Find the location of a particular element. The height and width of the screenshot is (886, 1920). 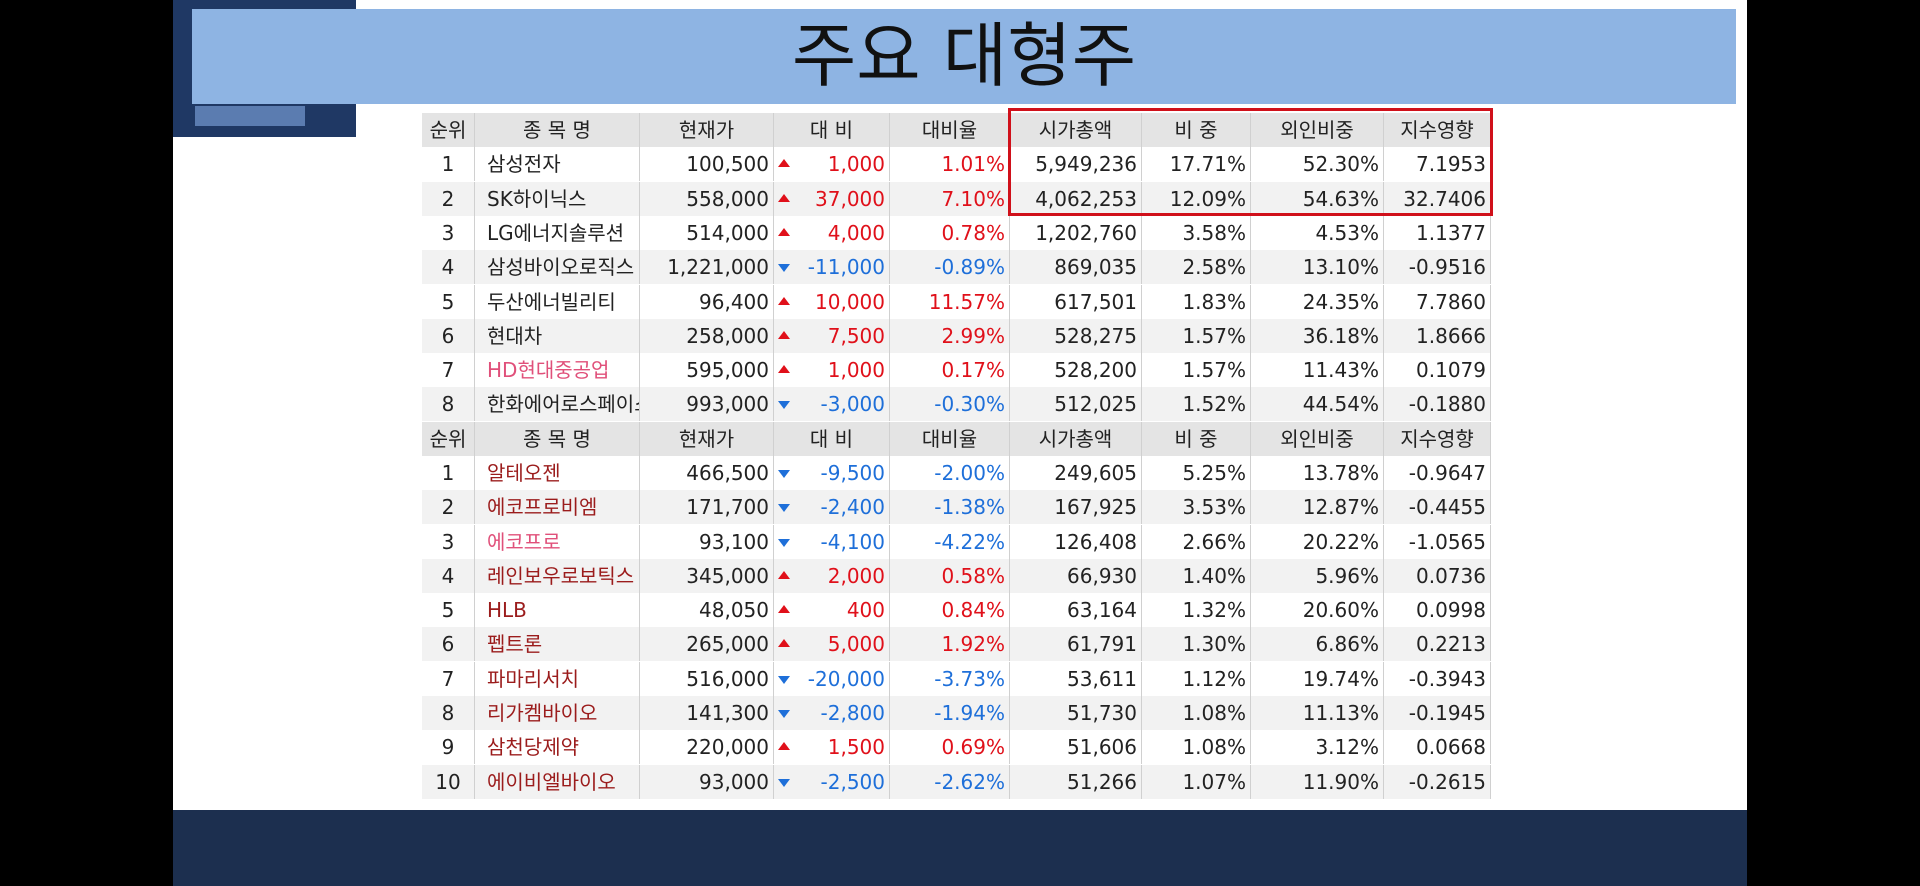

header-cell: 외인비중 is located at coordinates (1317, 438).